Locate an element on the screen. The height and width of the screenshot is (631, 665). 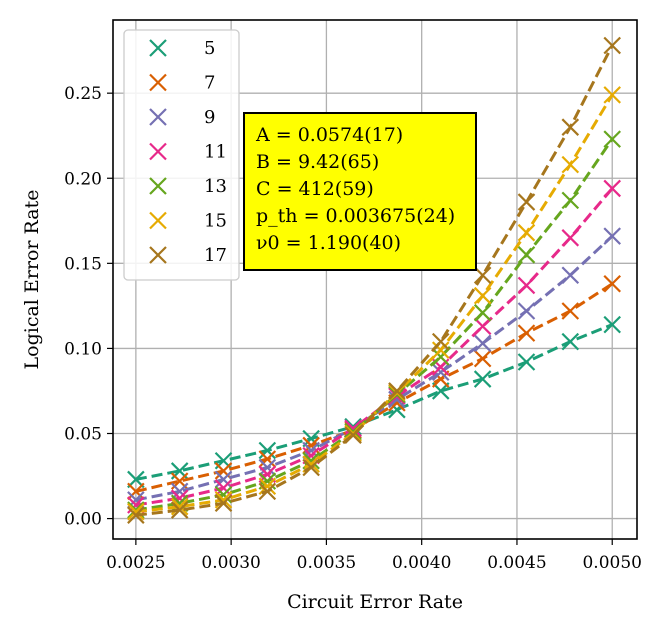
legend-frame is located at coordinates (181, 155).